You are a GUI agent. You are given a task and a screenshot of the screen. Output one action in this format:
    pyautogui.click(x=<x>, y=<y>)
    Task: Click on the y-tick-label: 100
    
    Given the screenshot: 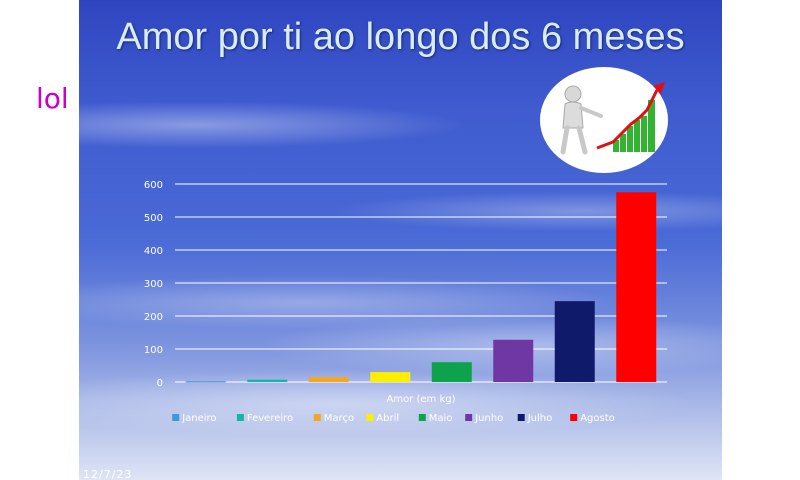 What is the action you would take?
    pyautogui.click(x=153, y=350)
    